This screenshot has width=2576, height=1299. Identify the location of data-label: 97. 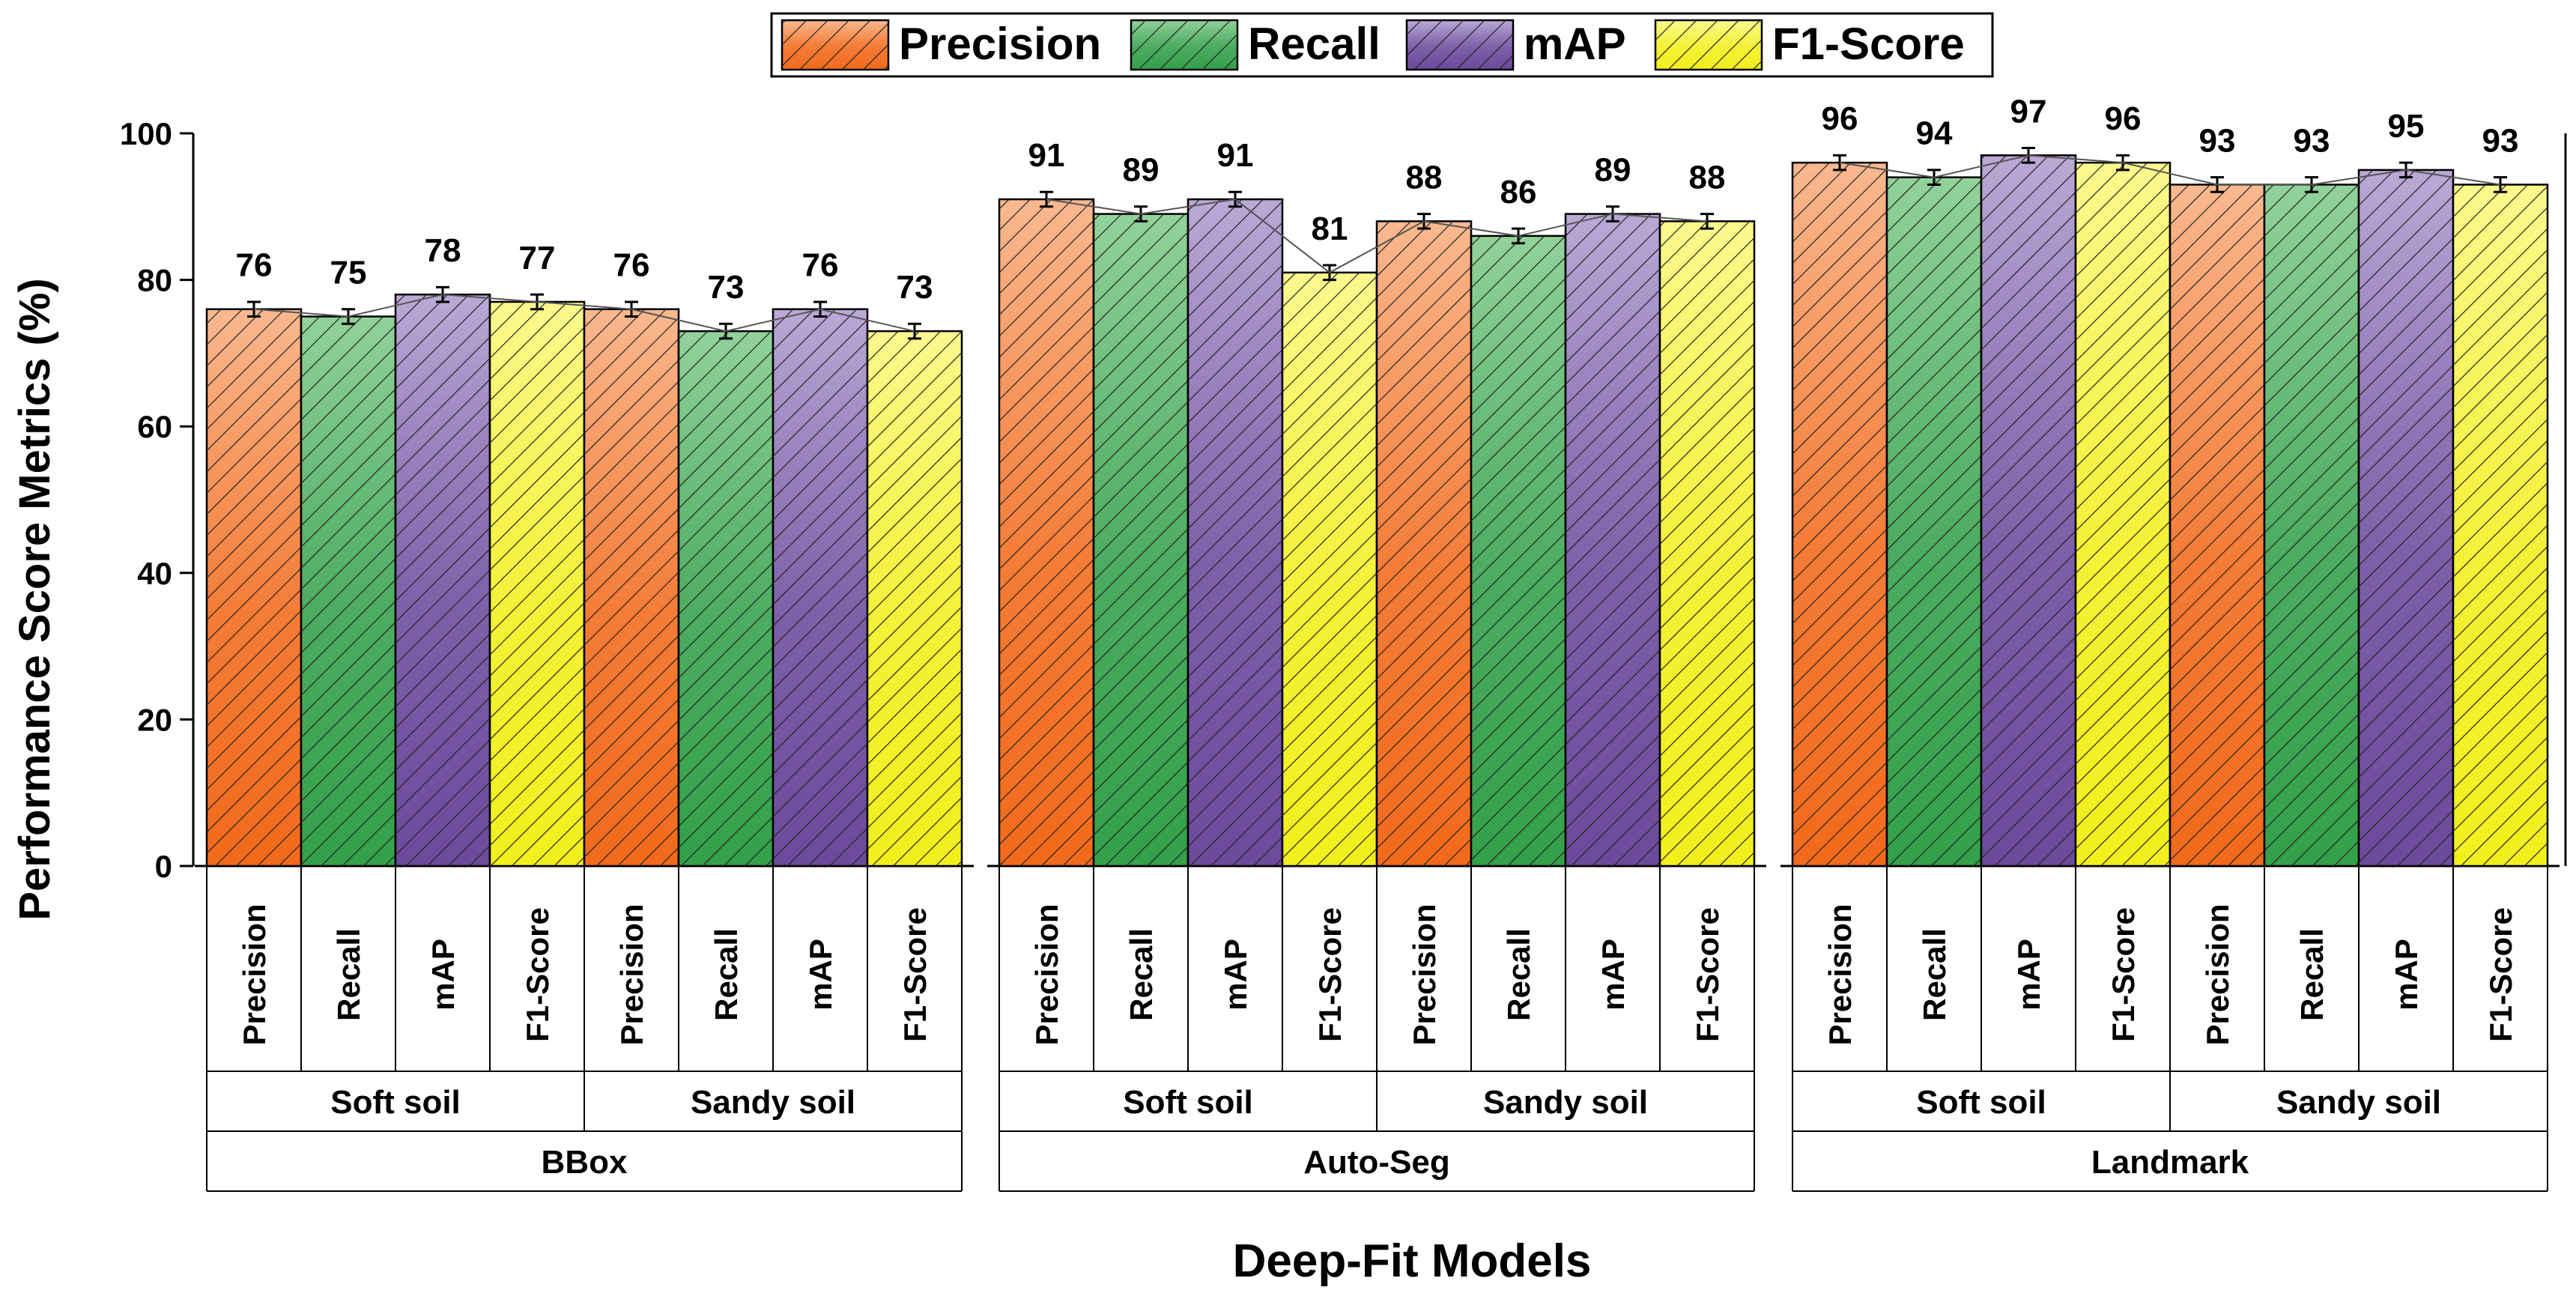
(2029, 112).